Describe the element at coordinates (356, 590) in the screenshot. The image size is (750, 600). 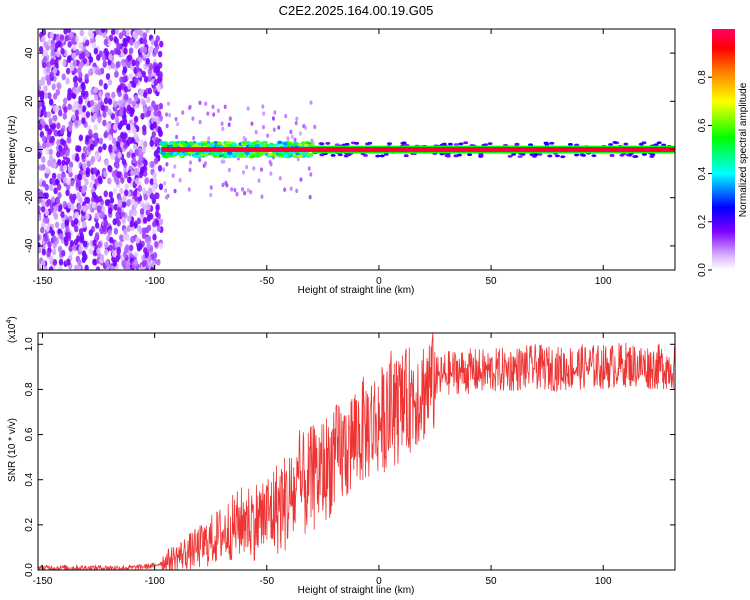
I see `snr-x-label: Height of straight line (km)` at that location.